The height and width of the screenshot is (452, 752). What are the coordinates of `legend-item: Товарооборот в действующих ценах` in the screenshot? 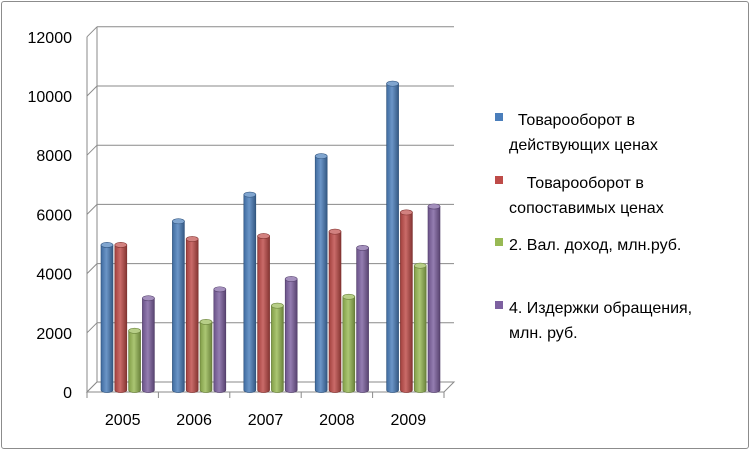 It's located at (576, 133).